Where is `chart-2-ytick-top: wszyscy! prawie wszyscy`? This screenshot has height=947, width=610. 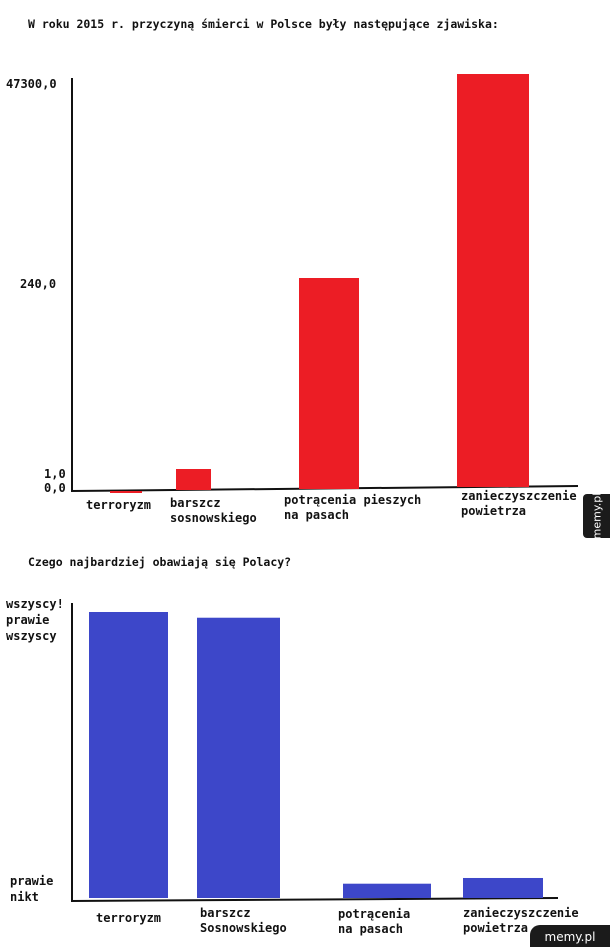 chart-2-ytick-top: wszyscy! prawie wszyscy is located at coordinates (38, 620).